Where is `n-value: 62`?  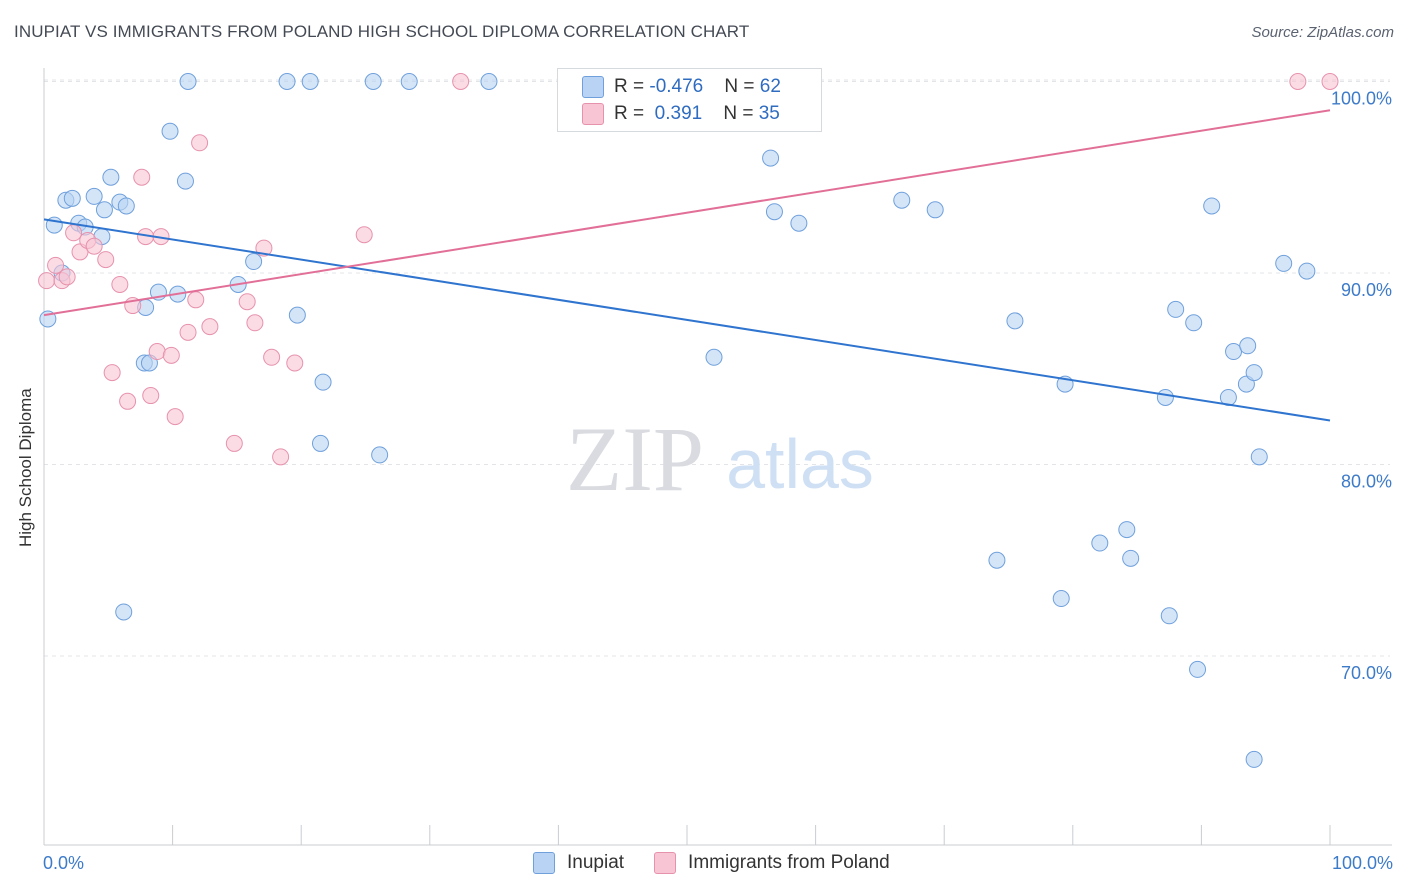
n-value: 62 is located at coordinates (770, 86).